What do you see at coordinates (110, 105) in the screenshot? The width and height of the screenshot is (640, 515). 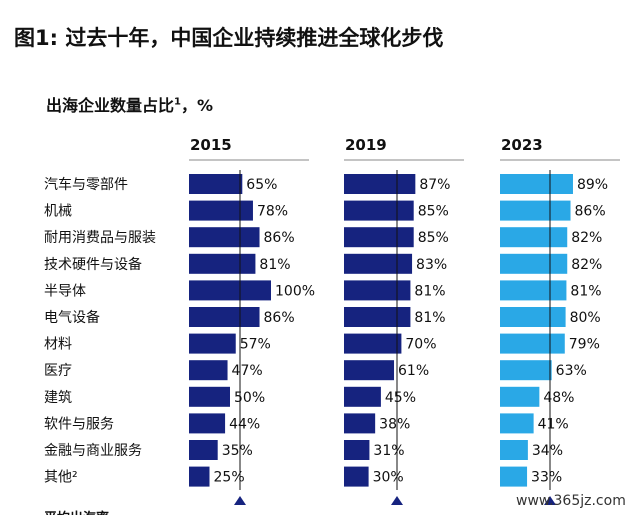 I see `subtitle-text: 出海企业数量占比` at bounding box center [110, 105].